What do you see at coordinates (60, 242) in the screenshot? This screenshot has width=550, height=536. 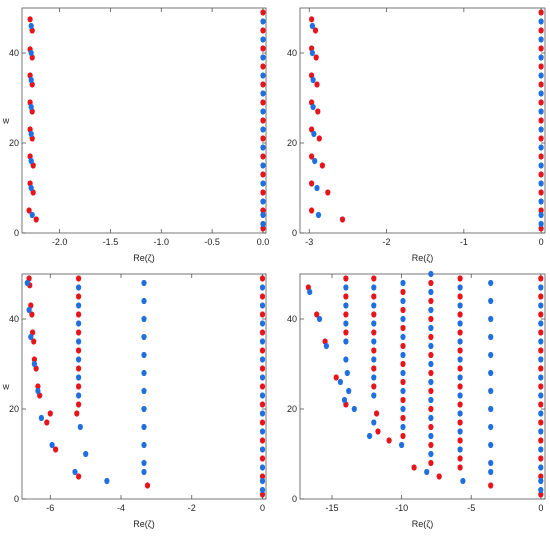 I see `x-tick-label: -2.0` at bounding box center [60, 242].